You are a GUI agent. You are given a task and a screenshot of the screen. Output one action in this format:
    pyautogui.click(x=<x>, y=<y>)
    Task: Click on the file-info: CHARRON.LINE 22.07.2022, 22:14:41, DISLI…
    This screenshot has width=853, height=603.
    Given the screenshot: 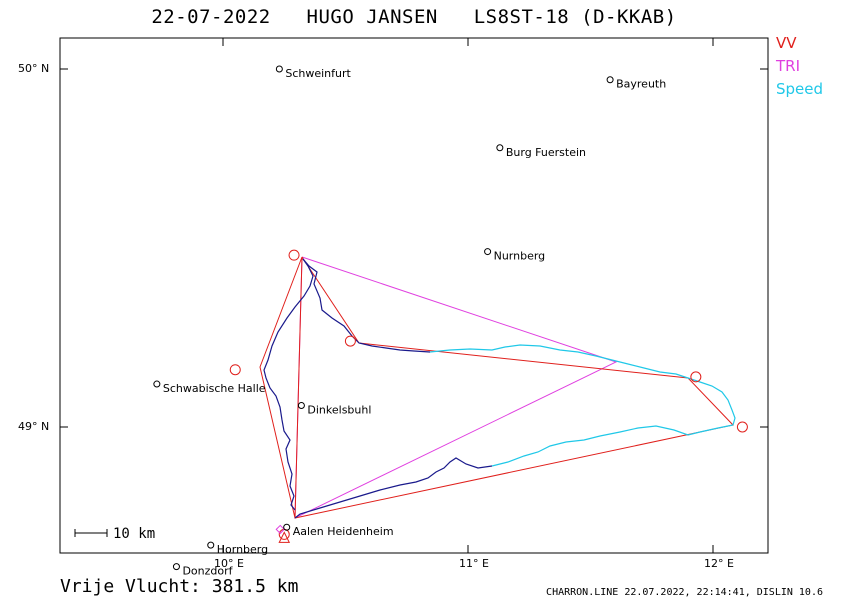 What is the action you would take?
    pyautogui.click(x=684, y=592)
    